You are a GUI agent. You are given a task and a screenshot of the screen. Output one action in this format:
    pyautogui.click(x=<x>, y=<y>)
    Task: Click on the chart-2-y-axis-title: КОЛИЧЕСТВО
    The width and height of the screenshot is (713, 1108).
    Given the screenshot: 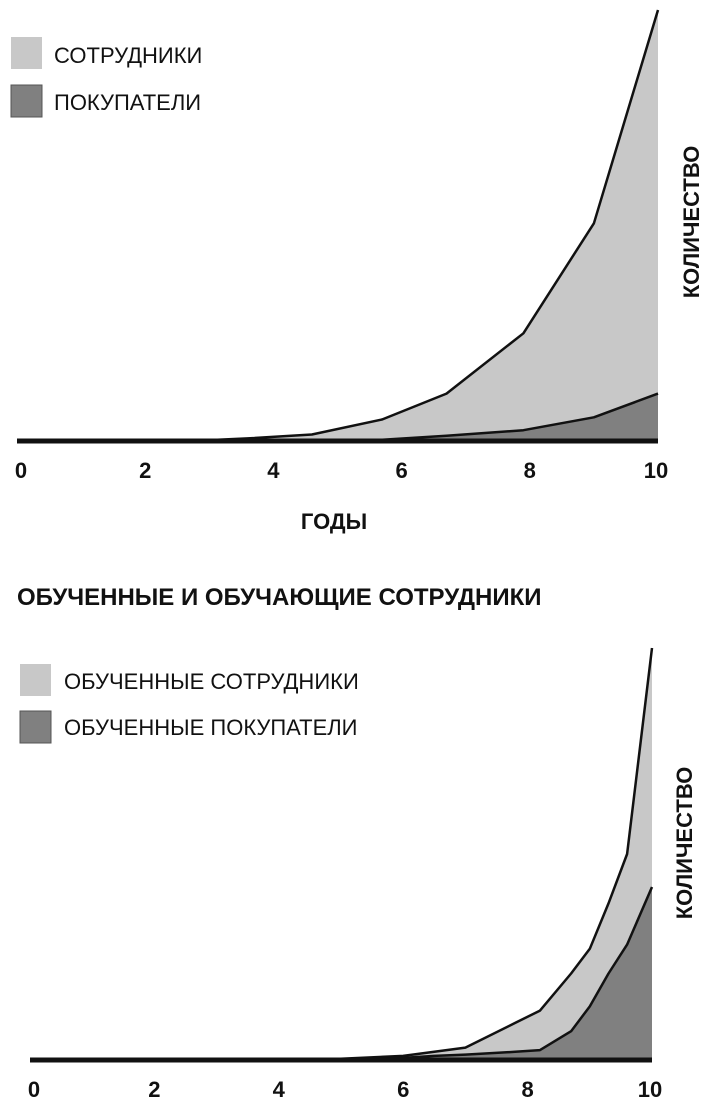 What is the action you would take?
    pyautogui.click(x=684, y=843)
    